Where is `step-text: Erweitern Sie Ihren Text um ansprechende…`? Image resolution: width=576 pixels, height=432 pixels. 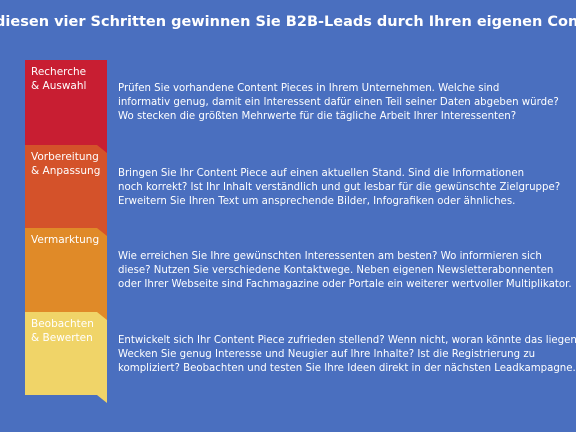
step-text: Erweitern Sie Ihren Text um ansprechende… is located at coordinates (316, 201).